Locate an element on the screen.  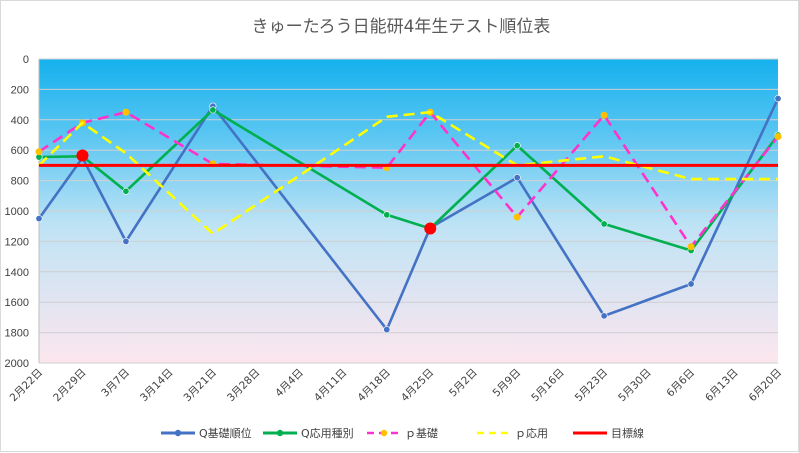
y-tick-label: 1000 is located at coordinates (17, 212).